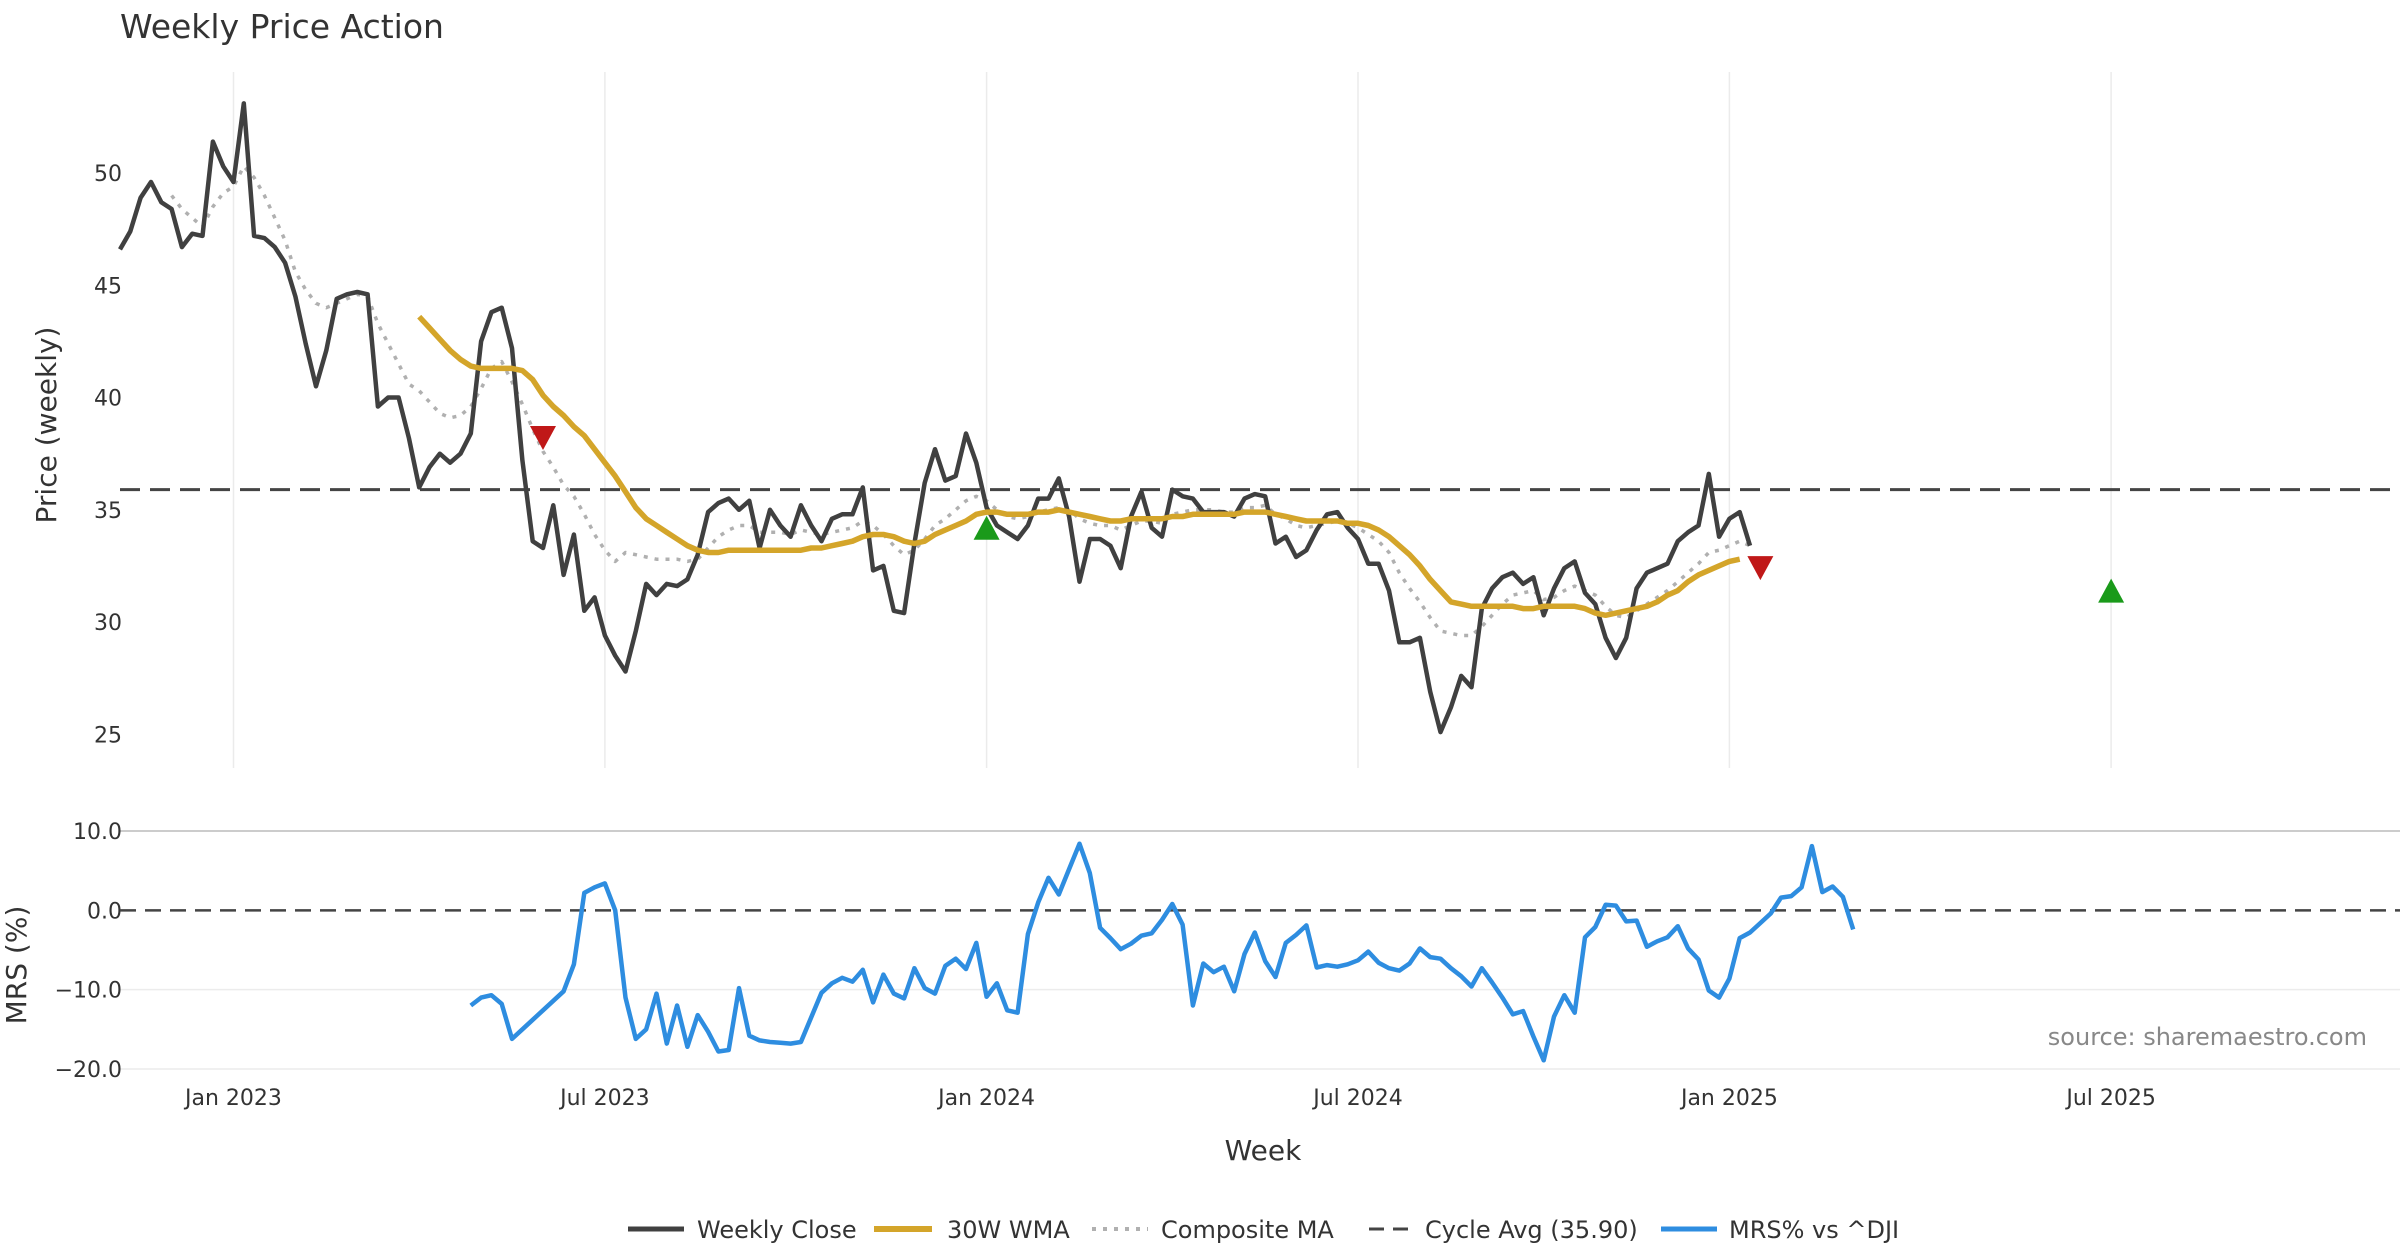 Image resolution: width=2400 pixels, height=1260 pixels. I want to click on legend-item-weekly-close: Weekly Close, so click(742, 1230).